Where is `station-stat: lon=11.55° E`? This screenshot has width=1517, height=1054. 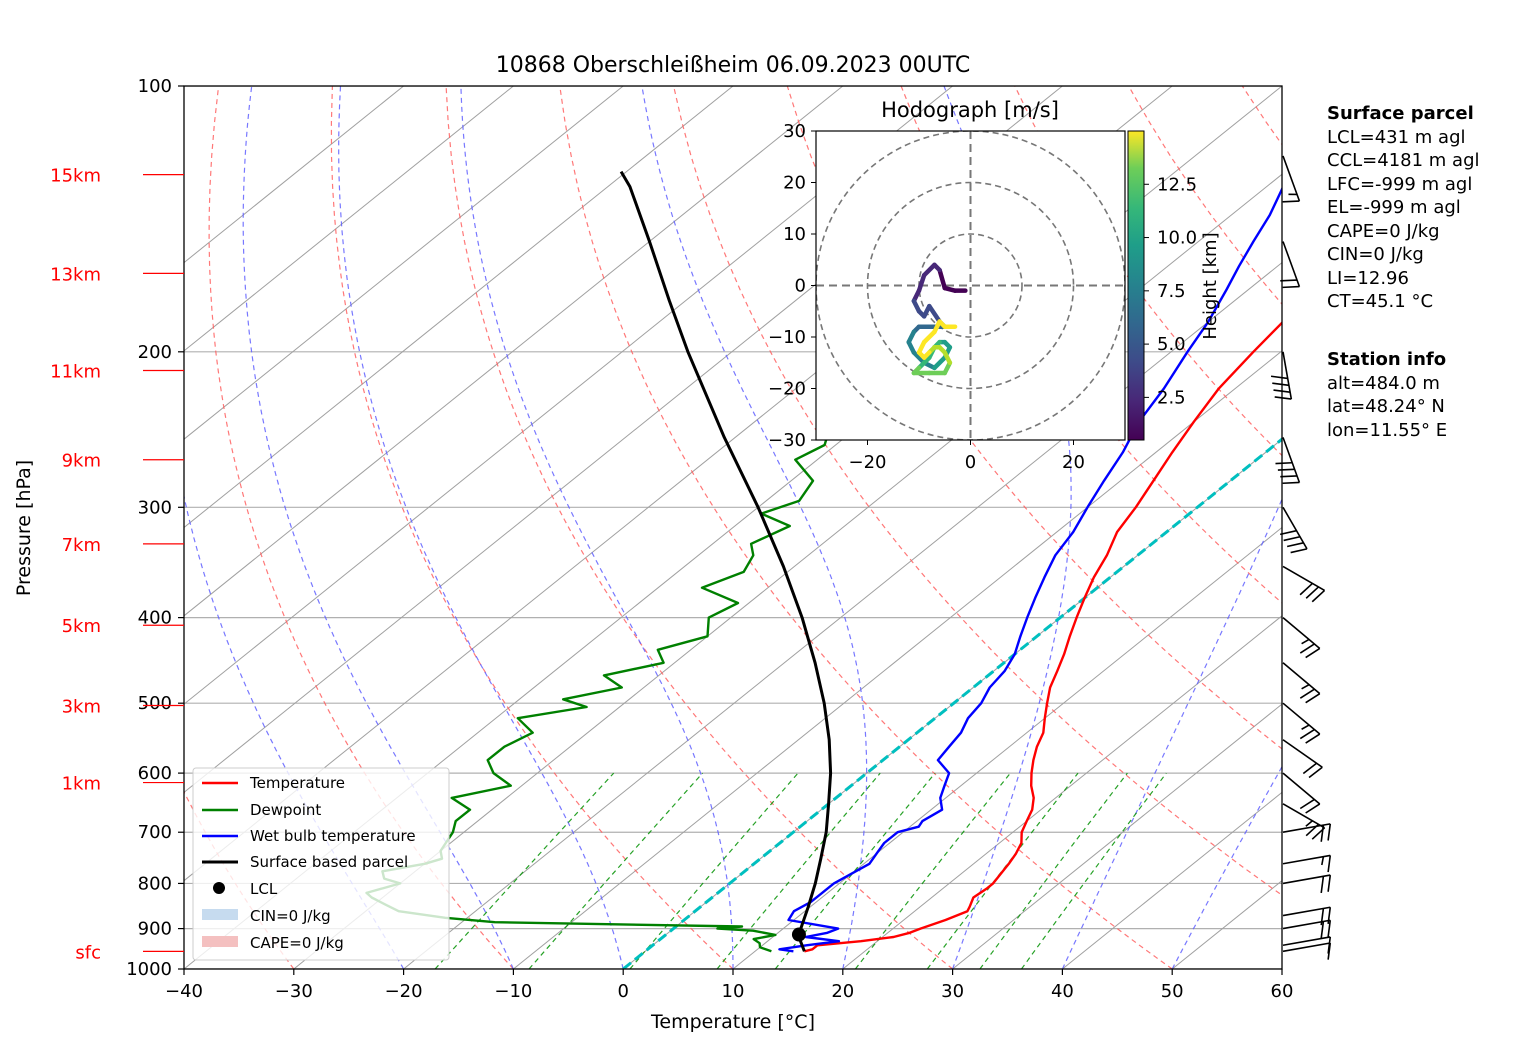 station-stat: lon=11.55° E is located at coordinates (1387, 430).